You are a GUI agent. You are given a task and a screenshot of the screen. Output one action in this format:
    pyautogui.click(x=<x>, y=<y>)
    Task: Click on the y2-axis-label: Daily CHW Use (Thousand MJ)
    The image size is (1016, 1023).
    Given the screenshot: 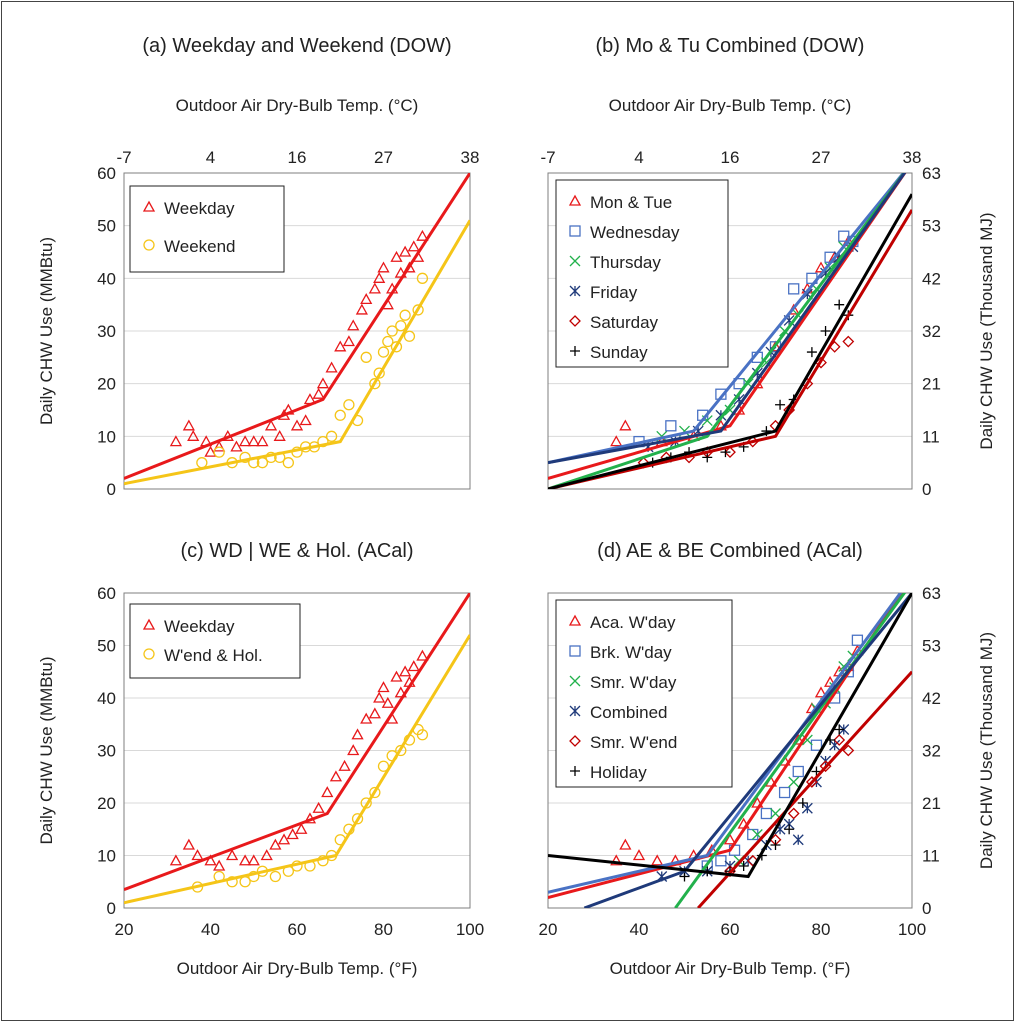 What is the action you would take?
    pyautogui.click(x=986, y=750)
    